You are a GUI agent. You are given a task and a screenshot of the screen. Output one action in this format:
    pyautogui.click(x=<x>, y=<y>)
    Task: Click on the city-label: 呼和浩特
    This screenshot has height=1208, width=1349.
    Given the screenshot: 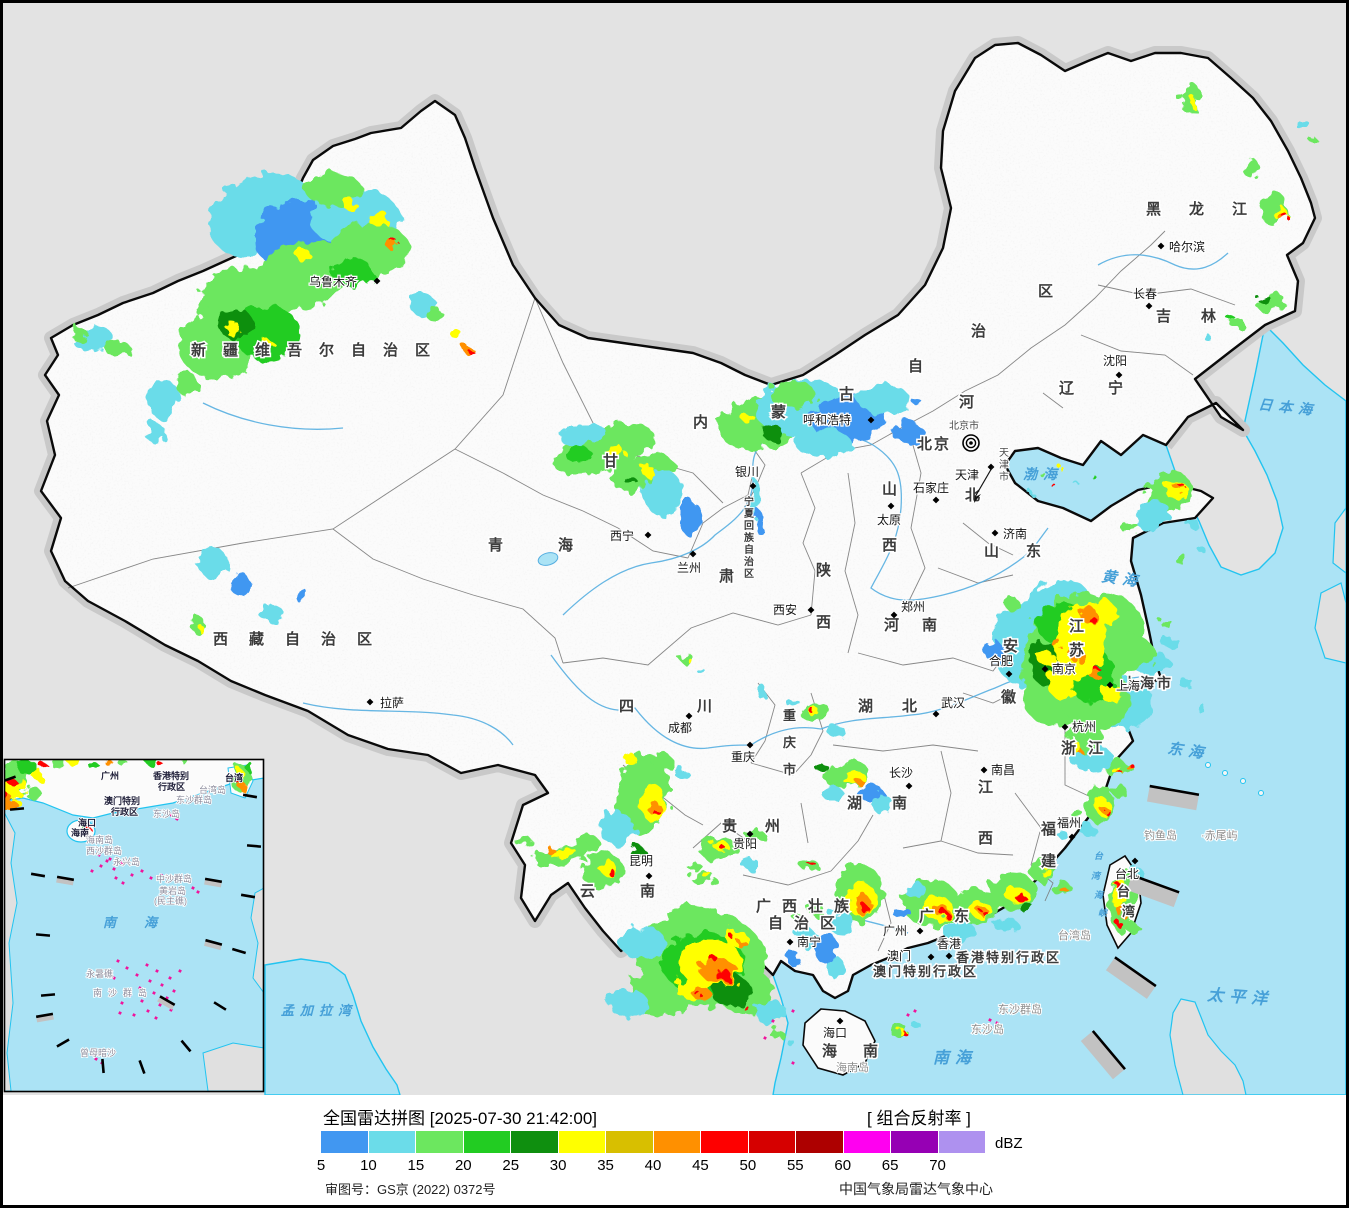 What is the action you would take?
    pyautogui.click(x=827, y=419)
    